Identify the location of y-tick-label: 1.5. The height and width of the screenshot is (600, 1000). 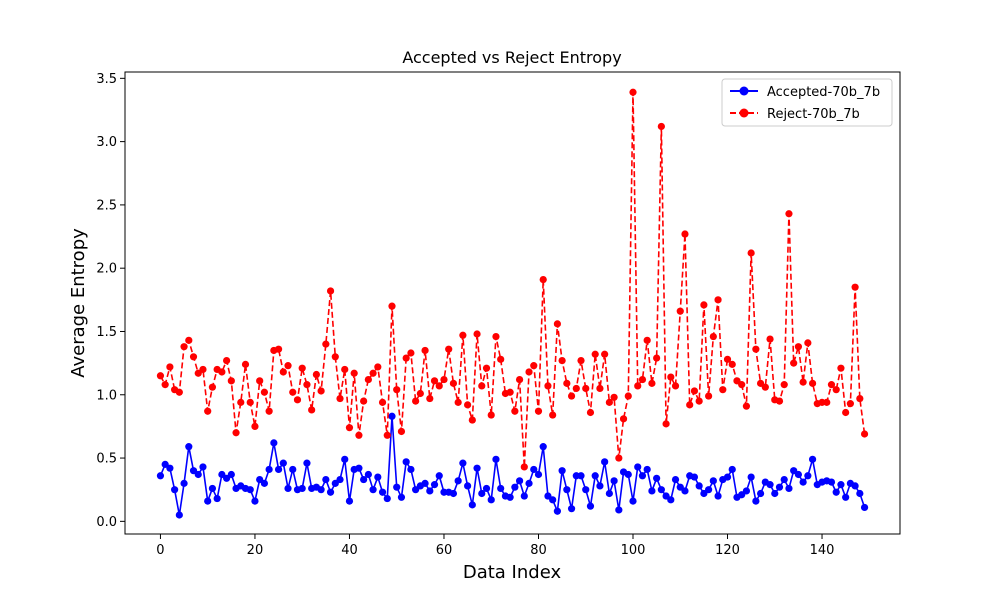
(106, 332).